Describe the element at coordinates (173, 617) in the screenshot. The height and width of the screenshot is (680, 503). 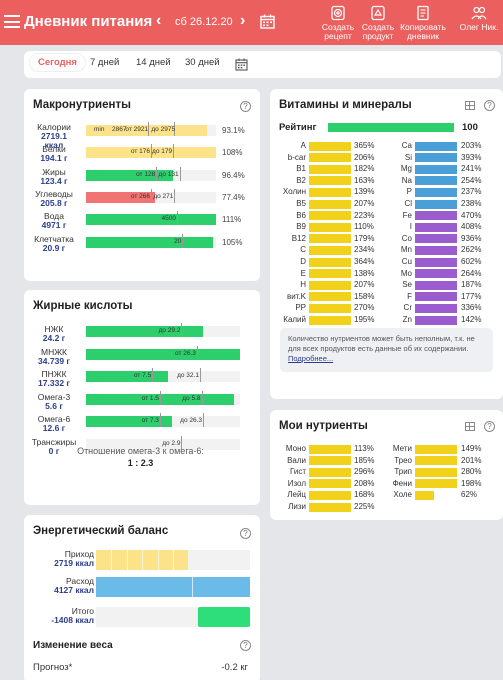
I see `energy-bar-track` at that location.